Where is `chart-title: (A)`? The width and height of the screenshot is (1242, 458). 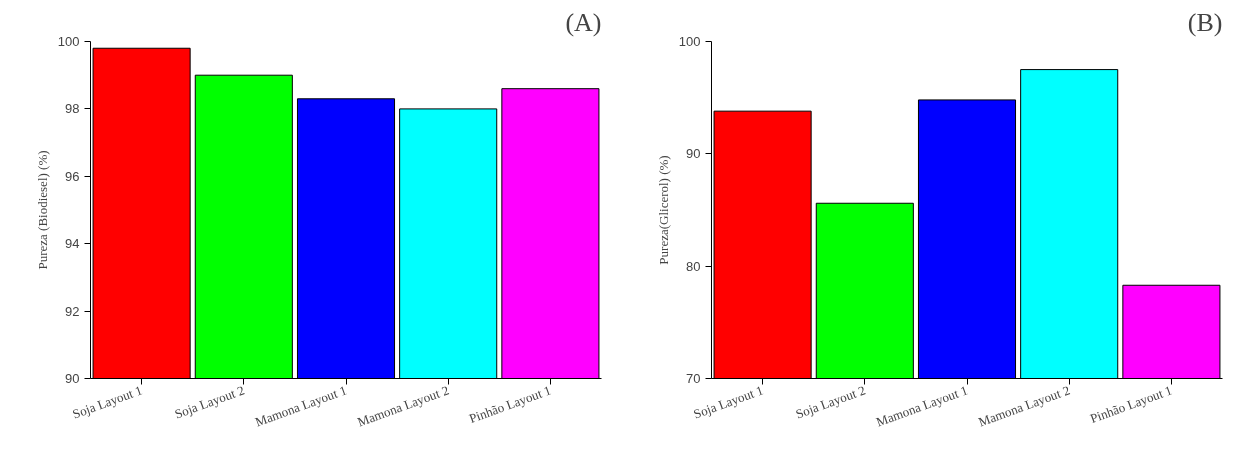 chart-title: (A) is located at coordinates (583, 22).